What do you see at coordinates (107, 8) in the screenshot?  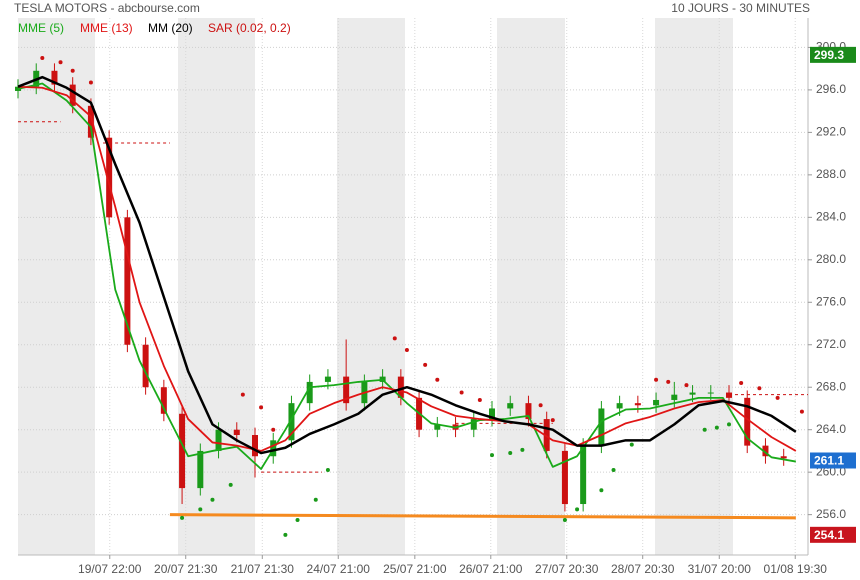 I see `chart-title: TESLA MOTORS - abcbourse.com` at bounding box center [107, 8].